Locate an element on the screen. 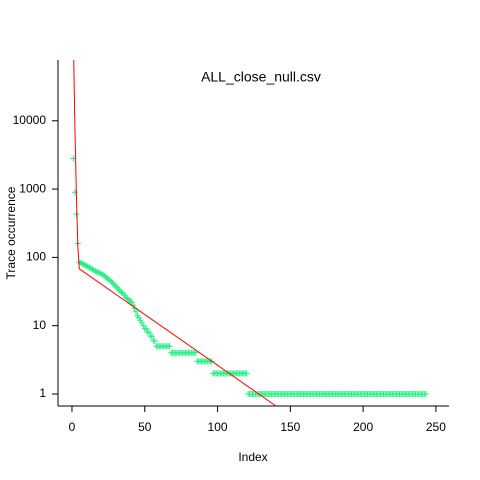 The height and width of the screenshot is (480, 480). y-tick-label: 10000 is located at coordinates (30, 120).